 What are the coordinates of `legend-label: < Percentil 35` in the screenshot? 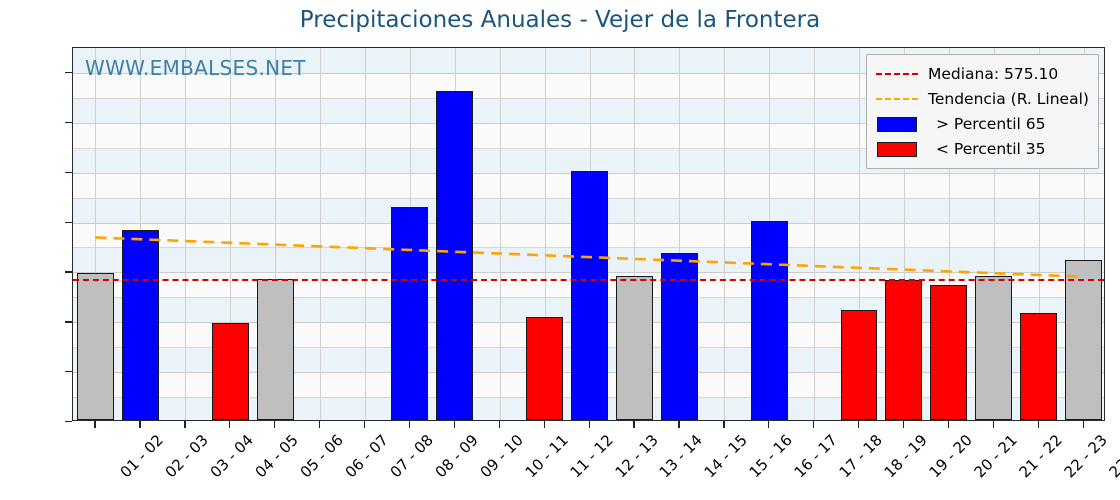 It's located at (991, 148).